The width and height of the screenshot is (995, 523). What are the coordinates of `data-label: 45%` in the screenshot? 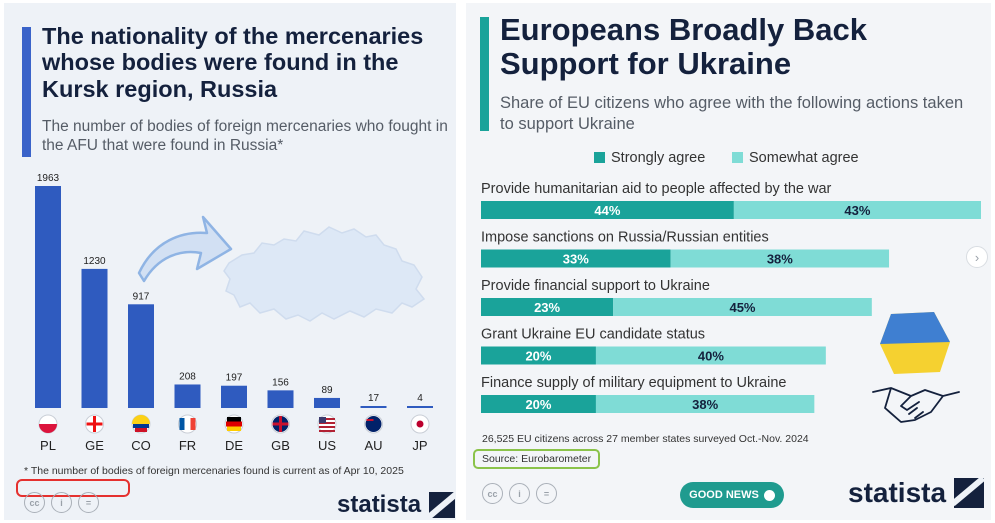 It's located at (742, 307).